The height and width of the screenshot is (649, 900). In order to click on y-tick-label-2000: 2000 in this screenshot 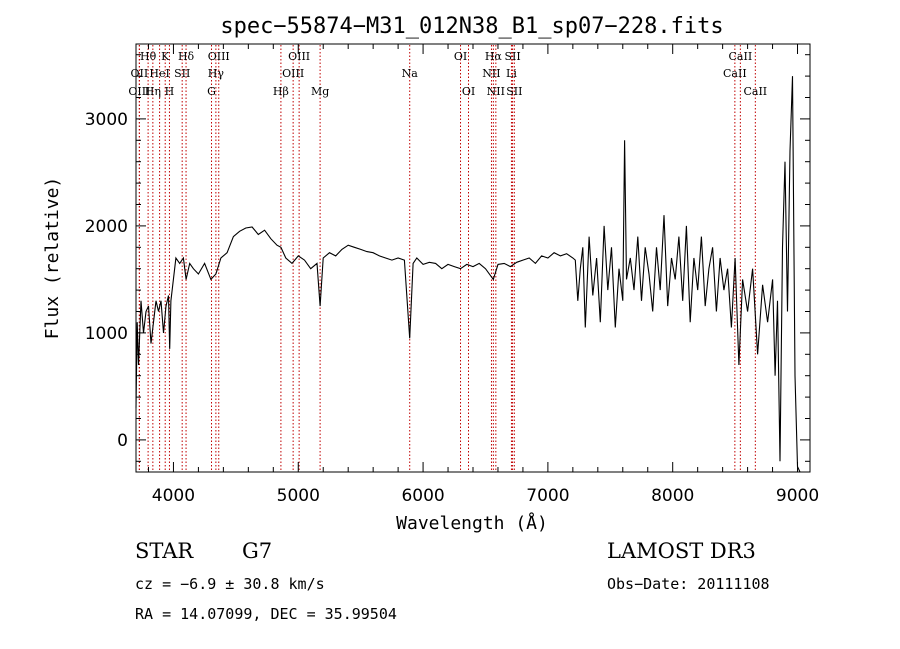, I will do `click(106, 227)`.